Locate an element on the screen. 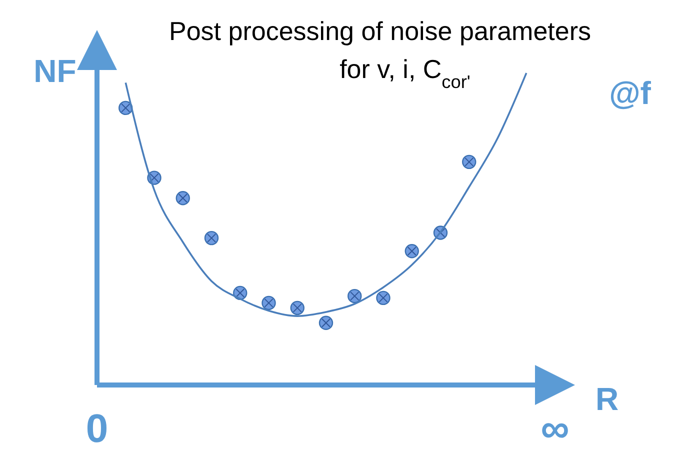  x-axis-title: R is located at coordinates (607, 399).